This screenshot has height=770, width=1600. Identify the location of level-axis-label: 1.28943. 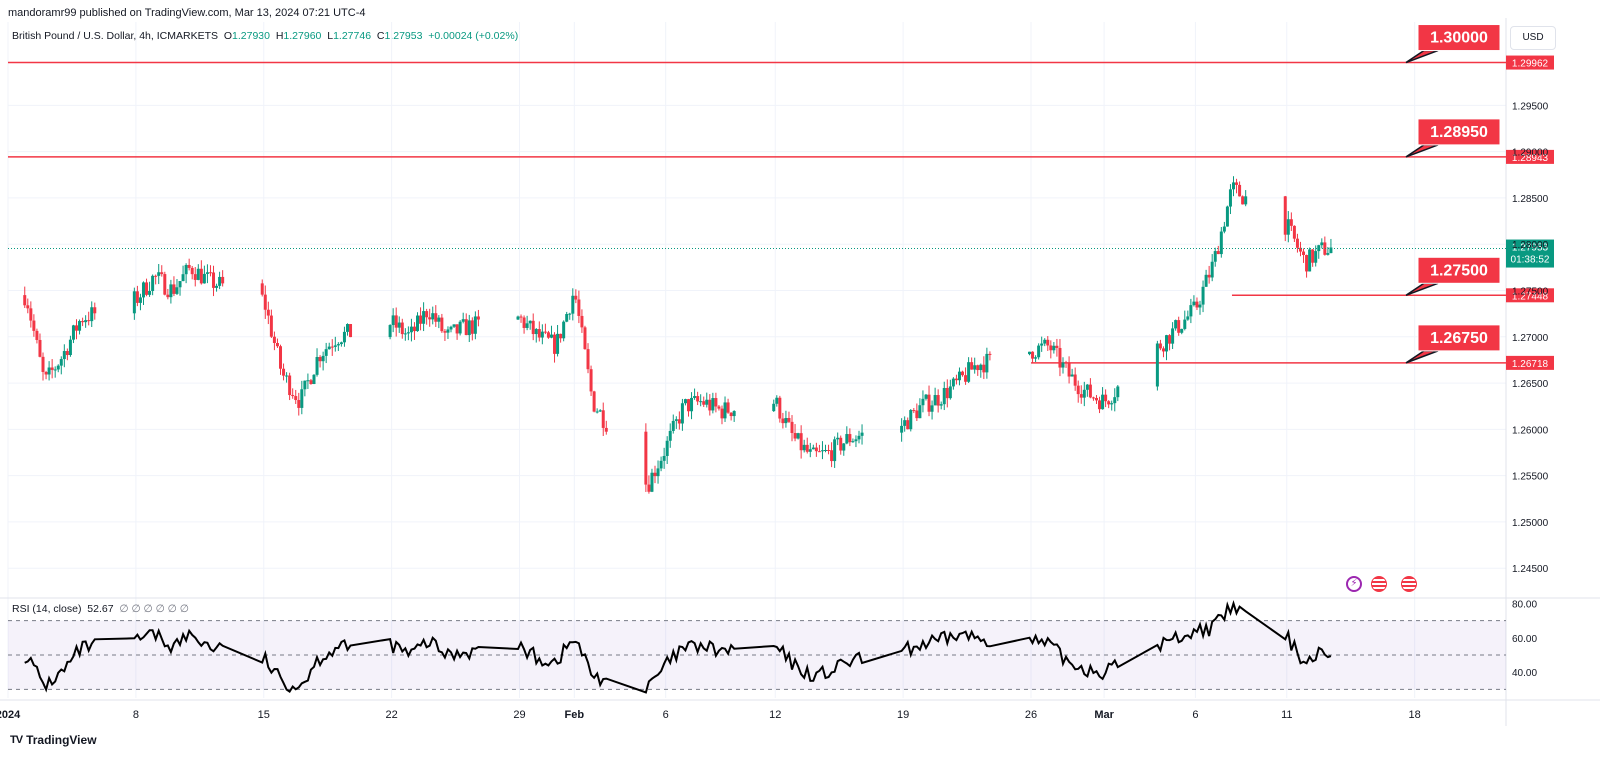
(1530, 158).